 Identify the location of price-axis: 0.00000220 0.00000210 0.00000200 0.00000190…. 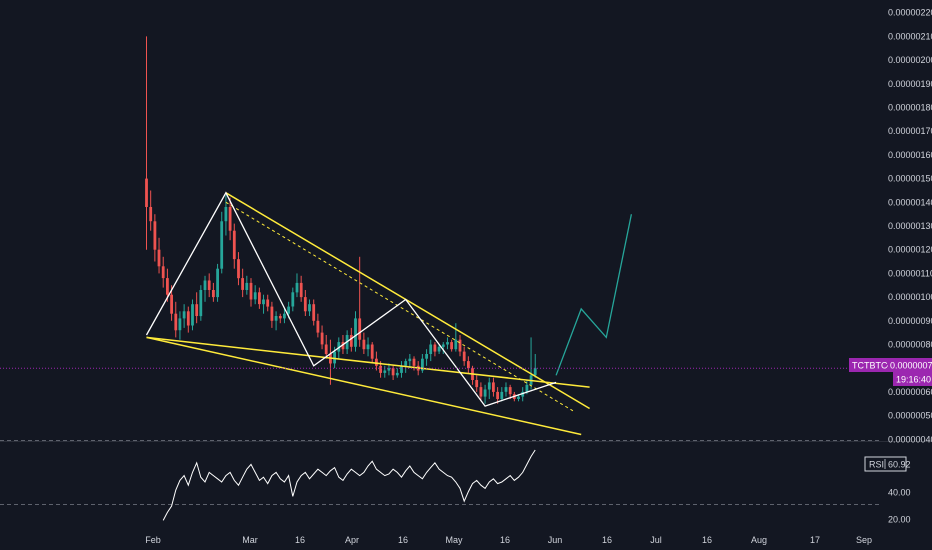
(910, 226).